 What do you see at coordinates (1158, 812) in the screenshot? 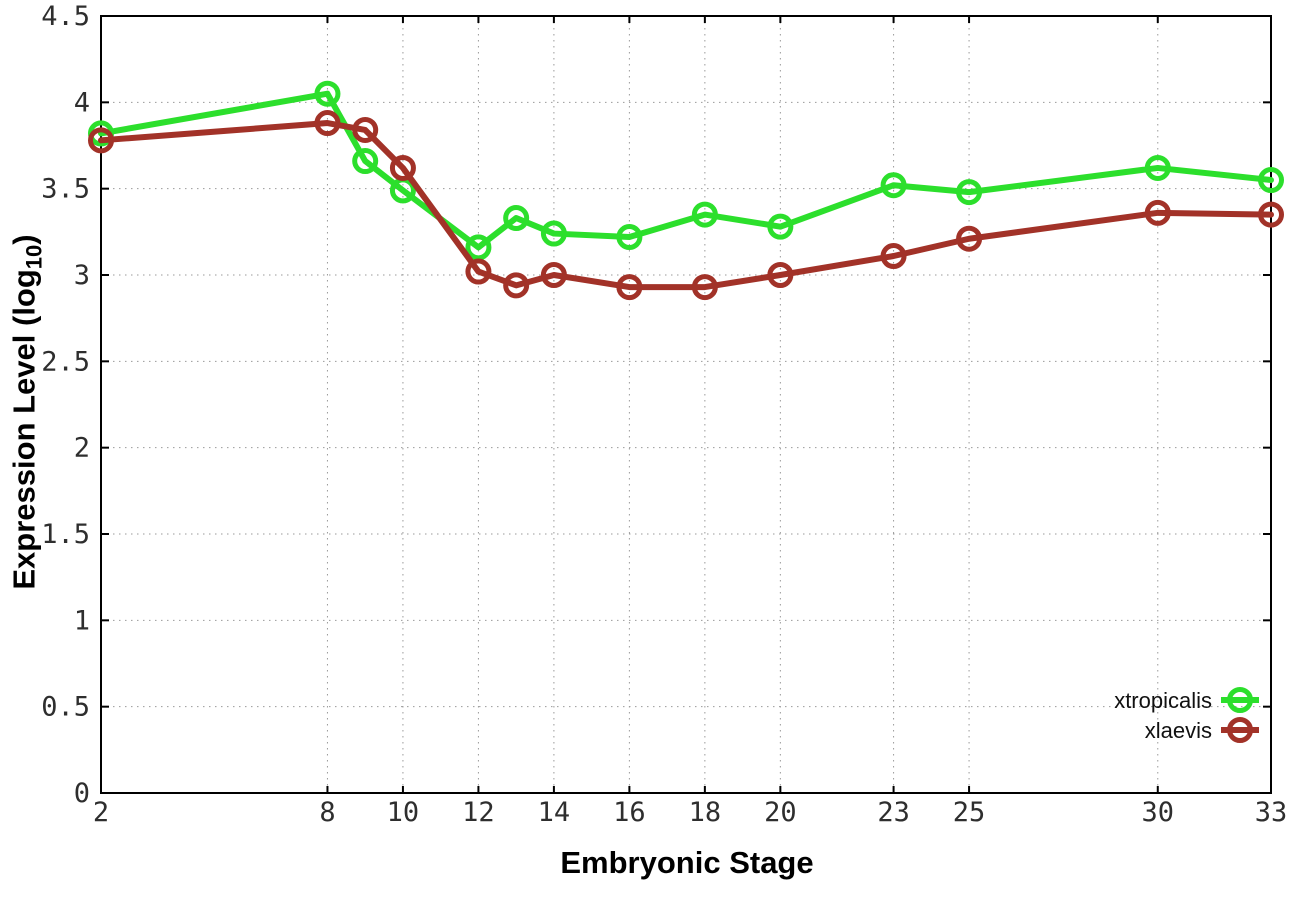
I see `x-tick-label: 30` at bounding box center [1158, 812].